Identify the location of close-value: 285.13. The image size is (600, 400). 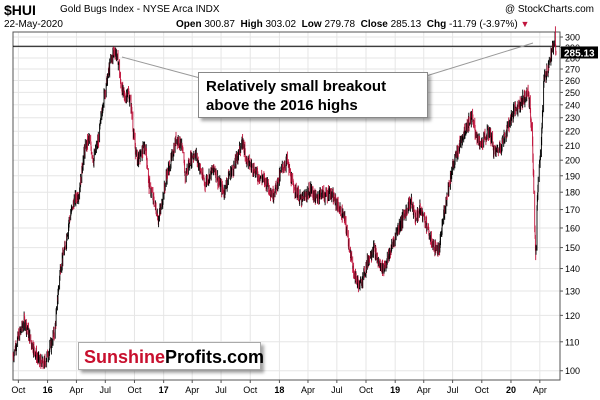
(406, 24).